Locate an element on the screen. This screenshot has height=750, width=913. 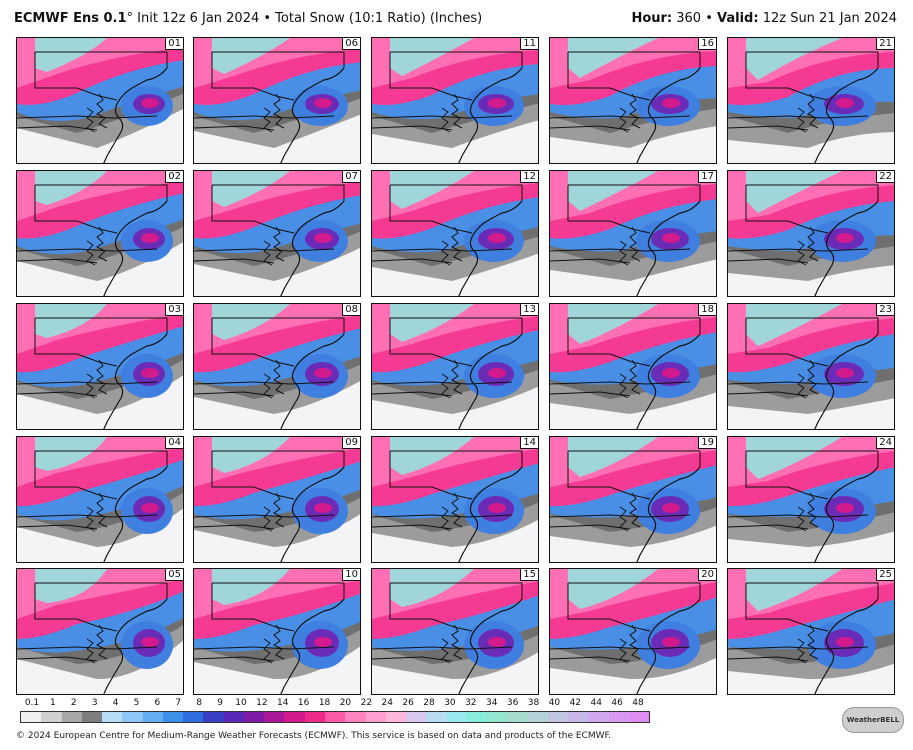
colorbar-tick-label: 46 is located at coordinates (617, 703).